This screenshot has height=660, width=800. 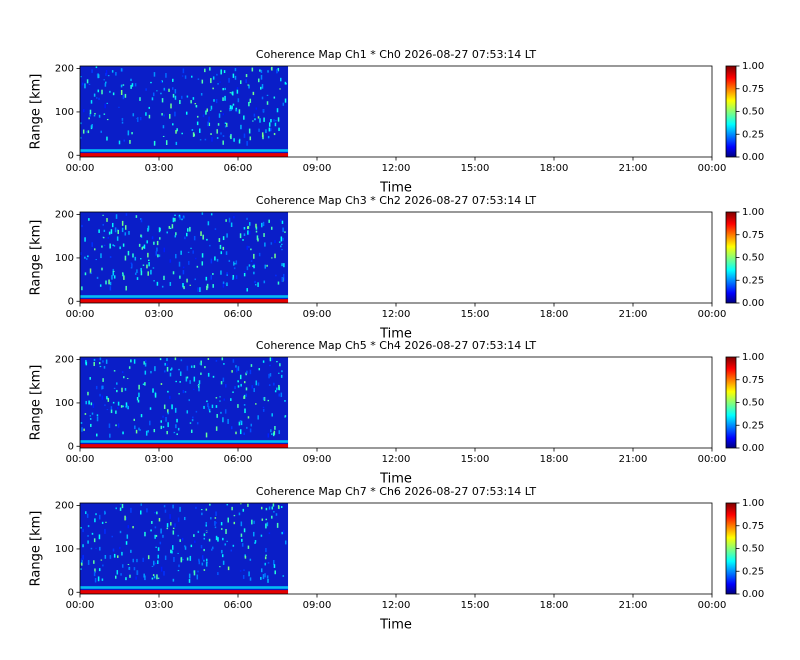 I want to click on y-axis-label: Range [km], so click(x=36, y=403).